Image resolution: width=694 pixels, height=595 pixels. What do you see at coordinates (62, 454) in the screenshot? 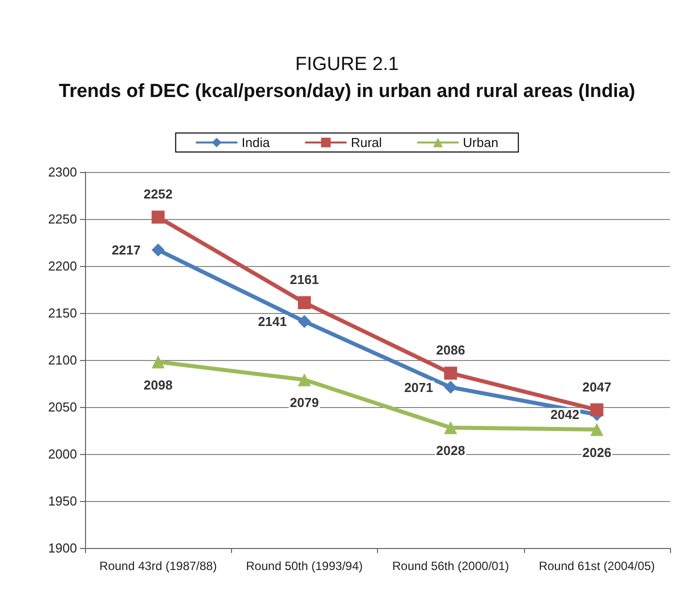
I see `y-tick-label: 2000` at bounding box center [62, 454].